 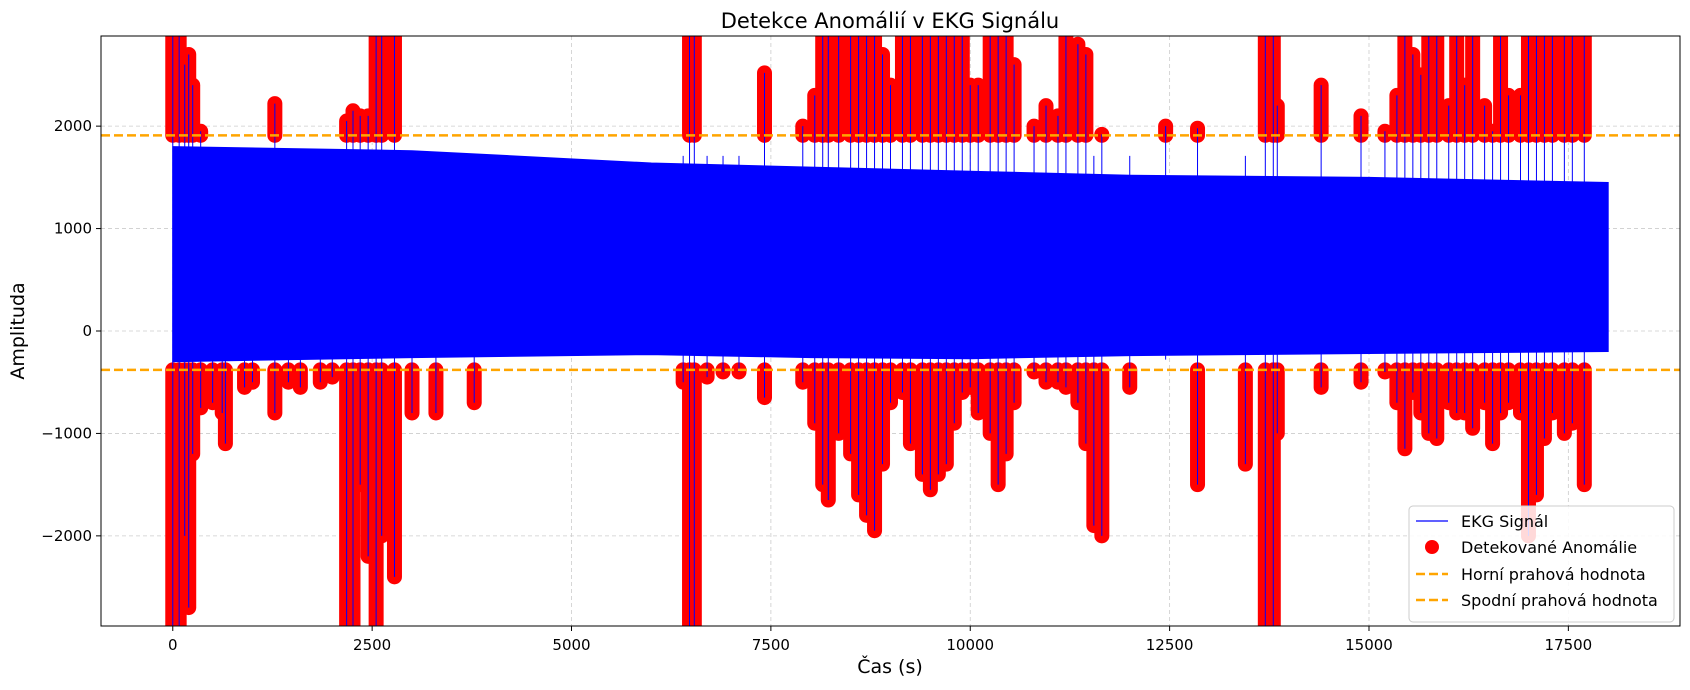 I want to click on chart-title: Detekce Anomálií v EKG Signálu, so click(x=890, y=21).